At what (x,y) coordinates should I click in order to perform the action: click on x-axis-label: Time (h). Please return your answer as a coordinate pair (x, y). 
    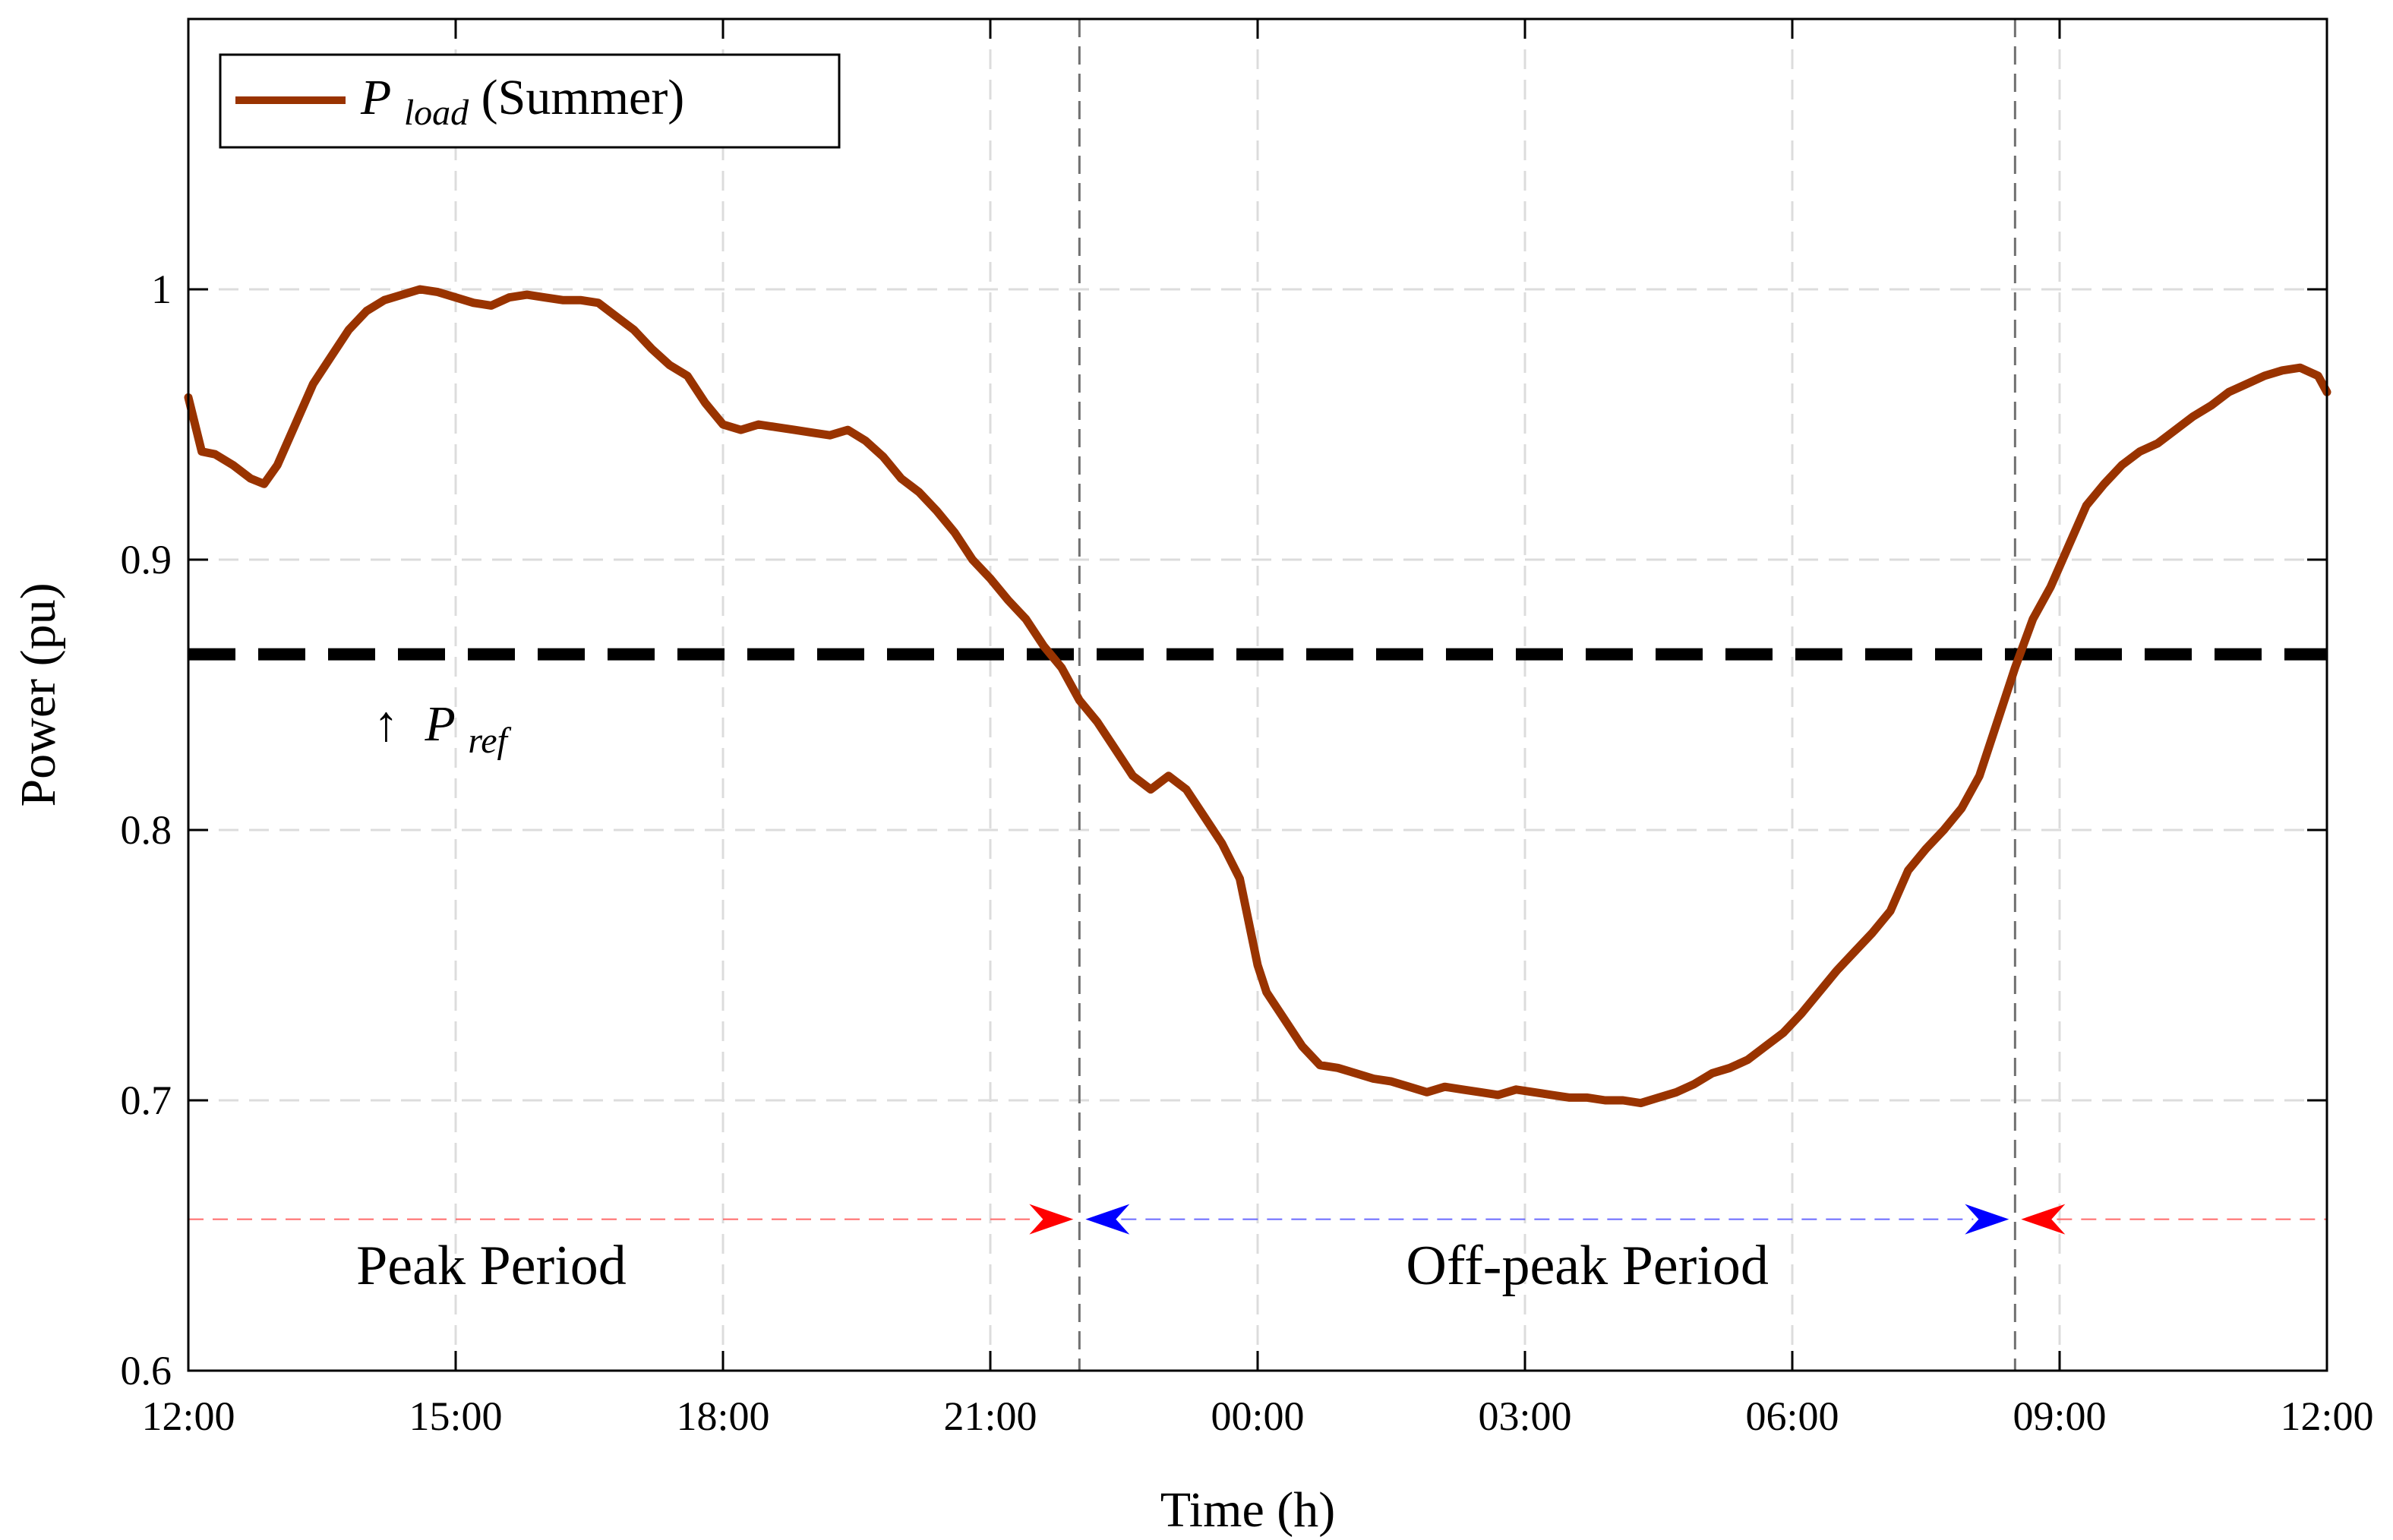
    Looking at the image, I should click on (1247, 1510).